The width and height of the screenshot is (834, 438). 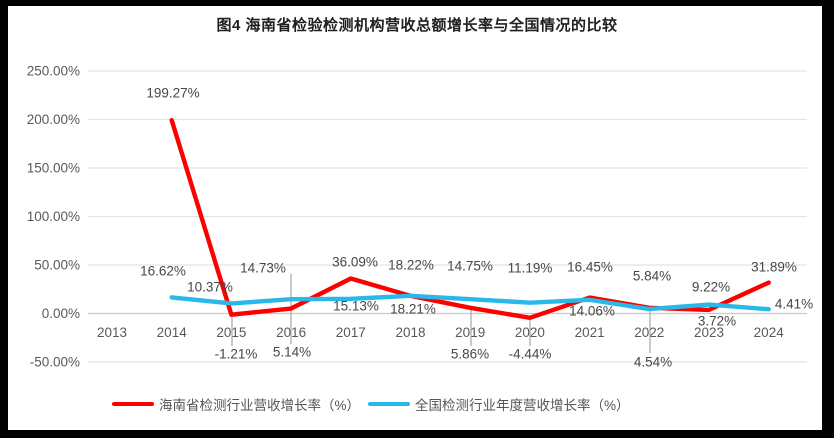 I want to click on x-tick-label: 2024, so click(x=769, y=332).